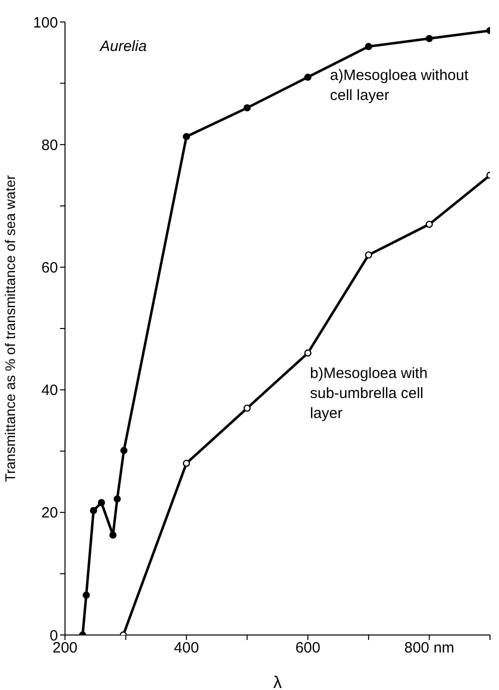  Describe the element at coordinates (10, 328) in the screenshot. I see `y-axis-title: Transmittance as % of transmittance of sea water` at that location.